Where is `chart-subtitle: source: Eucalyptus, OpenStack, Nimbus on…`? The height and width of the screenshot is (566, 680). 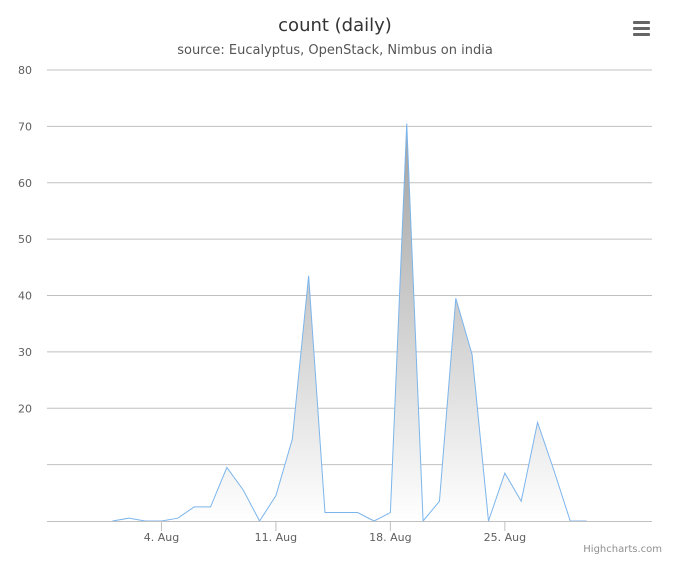 chart-subtitle: source: Eucalyptus, OpenStack, Nimbus on… is located at coordinates (335, 50).